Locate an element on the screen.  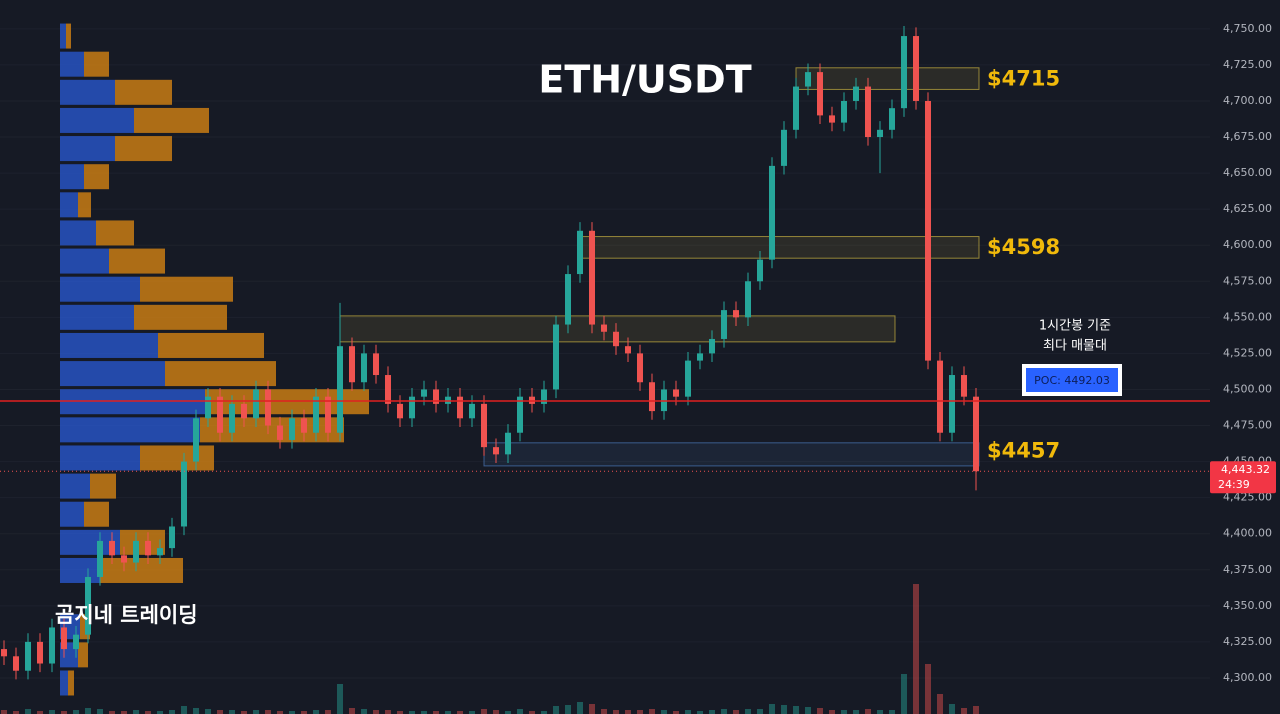
y-tick-label: 4,350.00 is located at coordinates (1247, 605).